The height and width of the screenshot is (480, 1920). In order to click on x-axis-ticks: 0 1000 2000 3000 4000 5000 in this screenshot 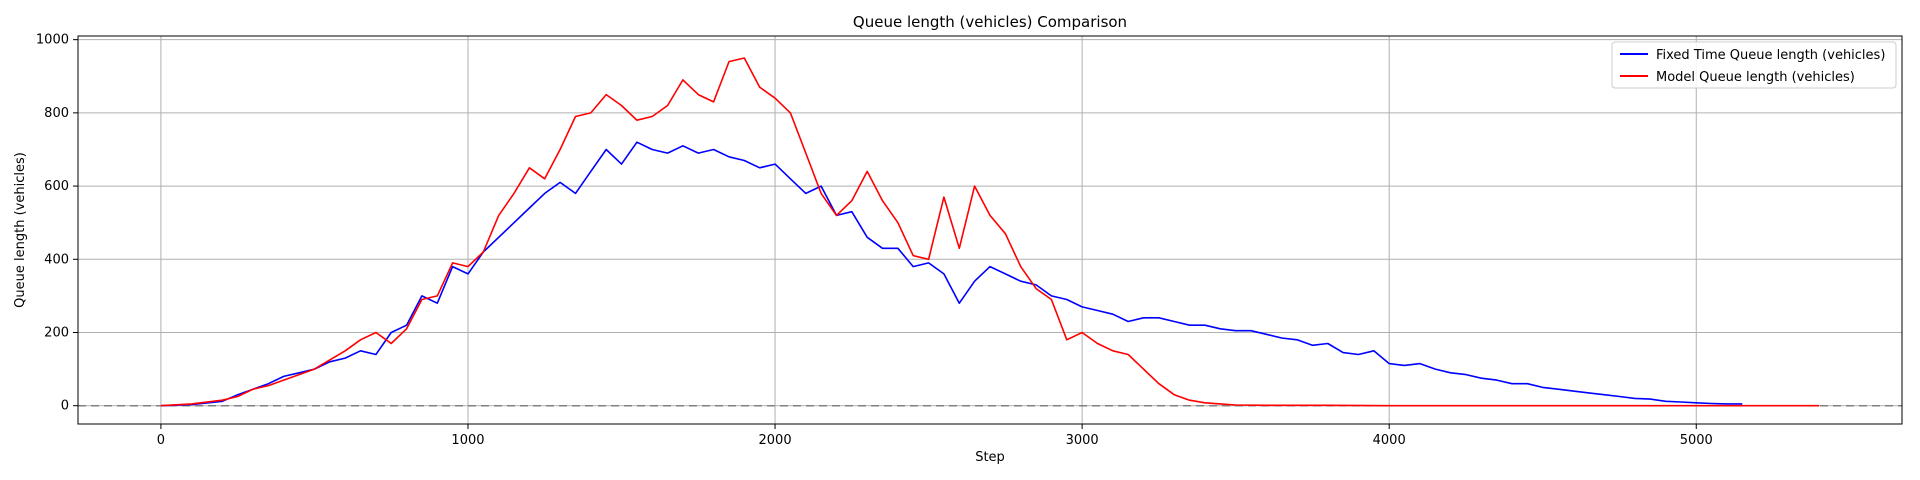, I will do `click(935, 436)`.